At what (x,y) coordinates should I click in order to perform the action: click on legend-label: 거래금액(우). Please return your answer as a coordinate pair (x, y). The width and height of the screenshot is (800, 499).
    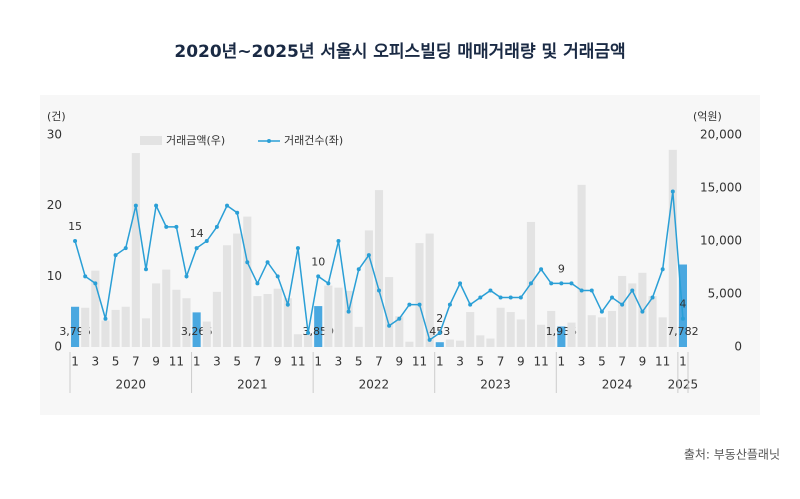
    Looking at the image, I should click on (195, 140).